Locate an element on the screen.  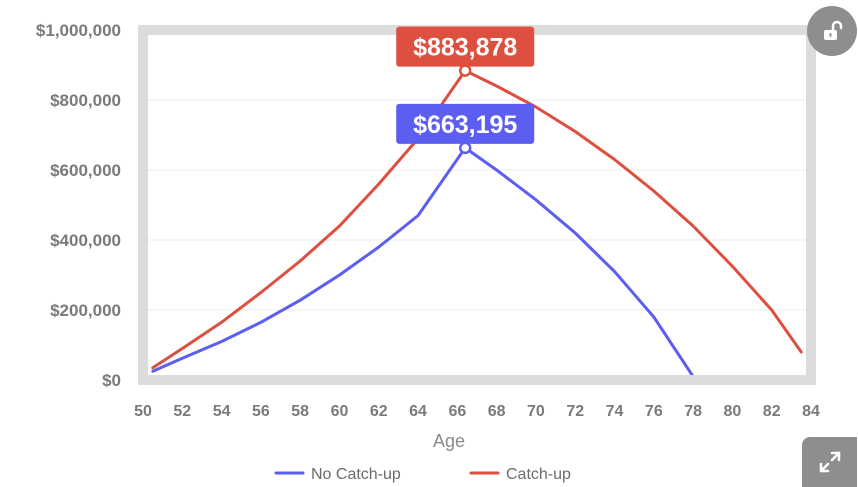
expand-icon is located at coordinates (829, 462).